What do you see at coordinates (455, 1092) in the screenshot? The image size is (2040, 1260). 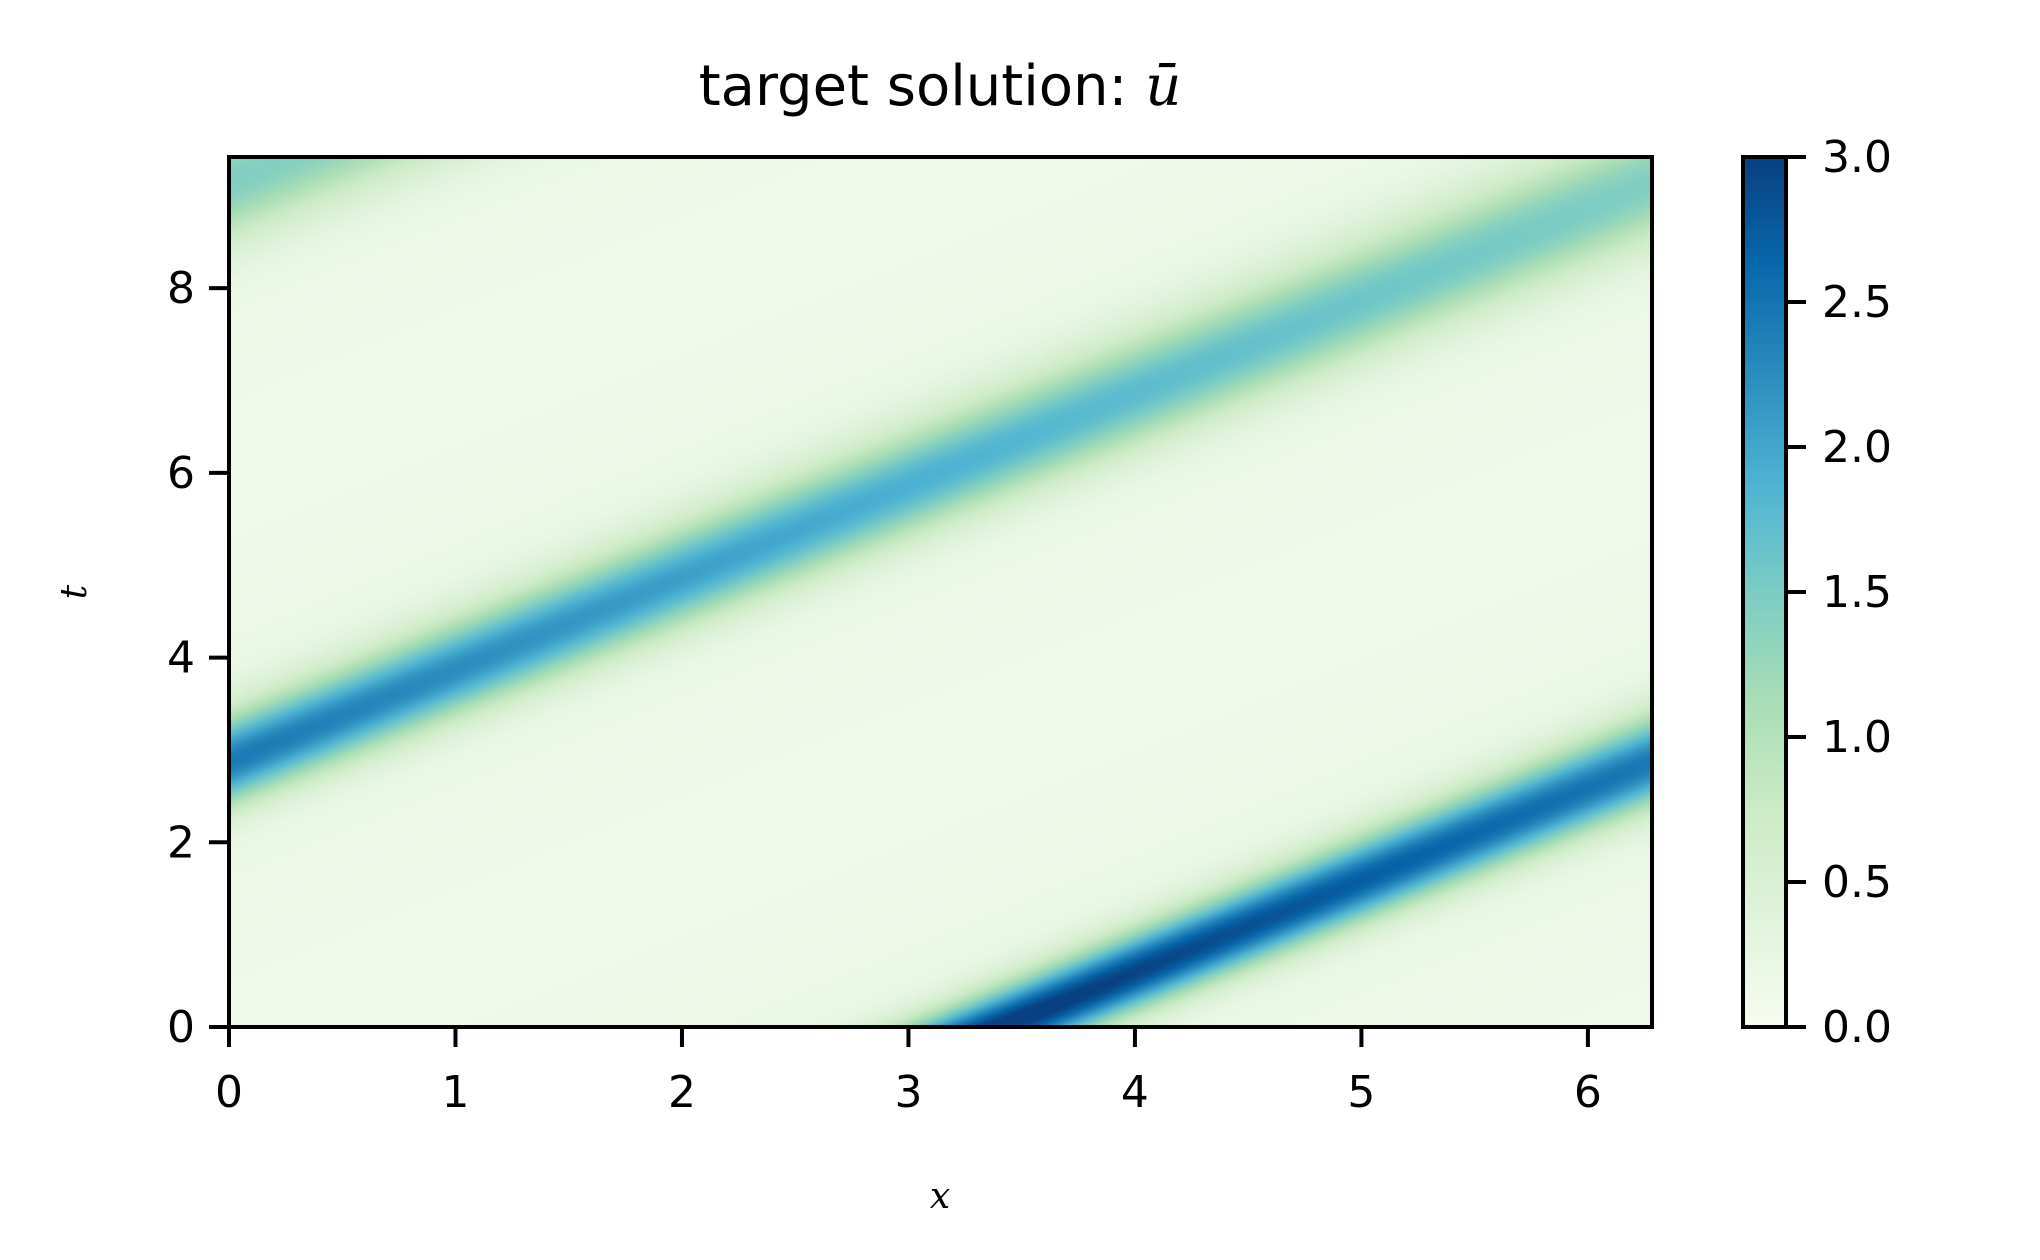 I see `x-tick-label: 1` at bounding box center [455, 1092].